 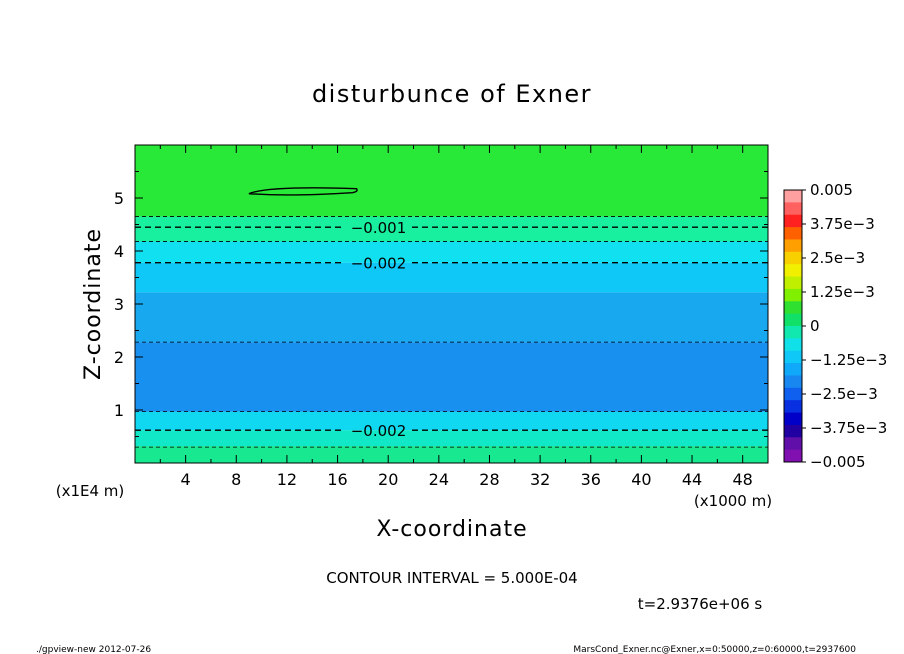 What do you see at coordinates (842, 292) in the screenshot?
I see `colorbar-label: 1.25e−3` at bounding box center [842, 292].